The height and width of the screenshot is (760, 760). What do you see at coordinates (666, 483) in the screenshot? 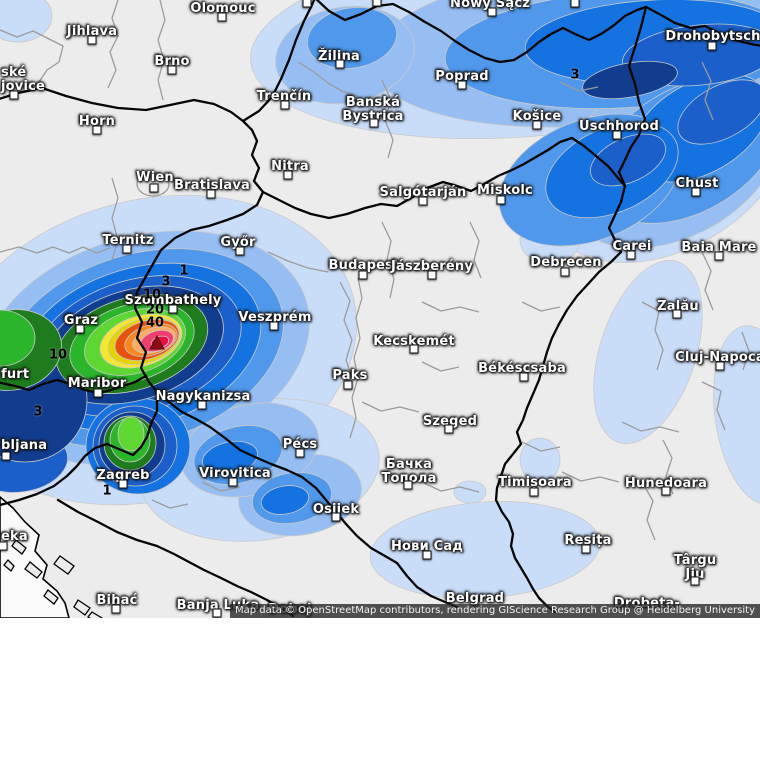
I see `city-label: Hunedoara` at bounding box center [666, 483].